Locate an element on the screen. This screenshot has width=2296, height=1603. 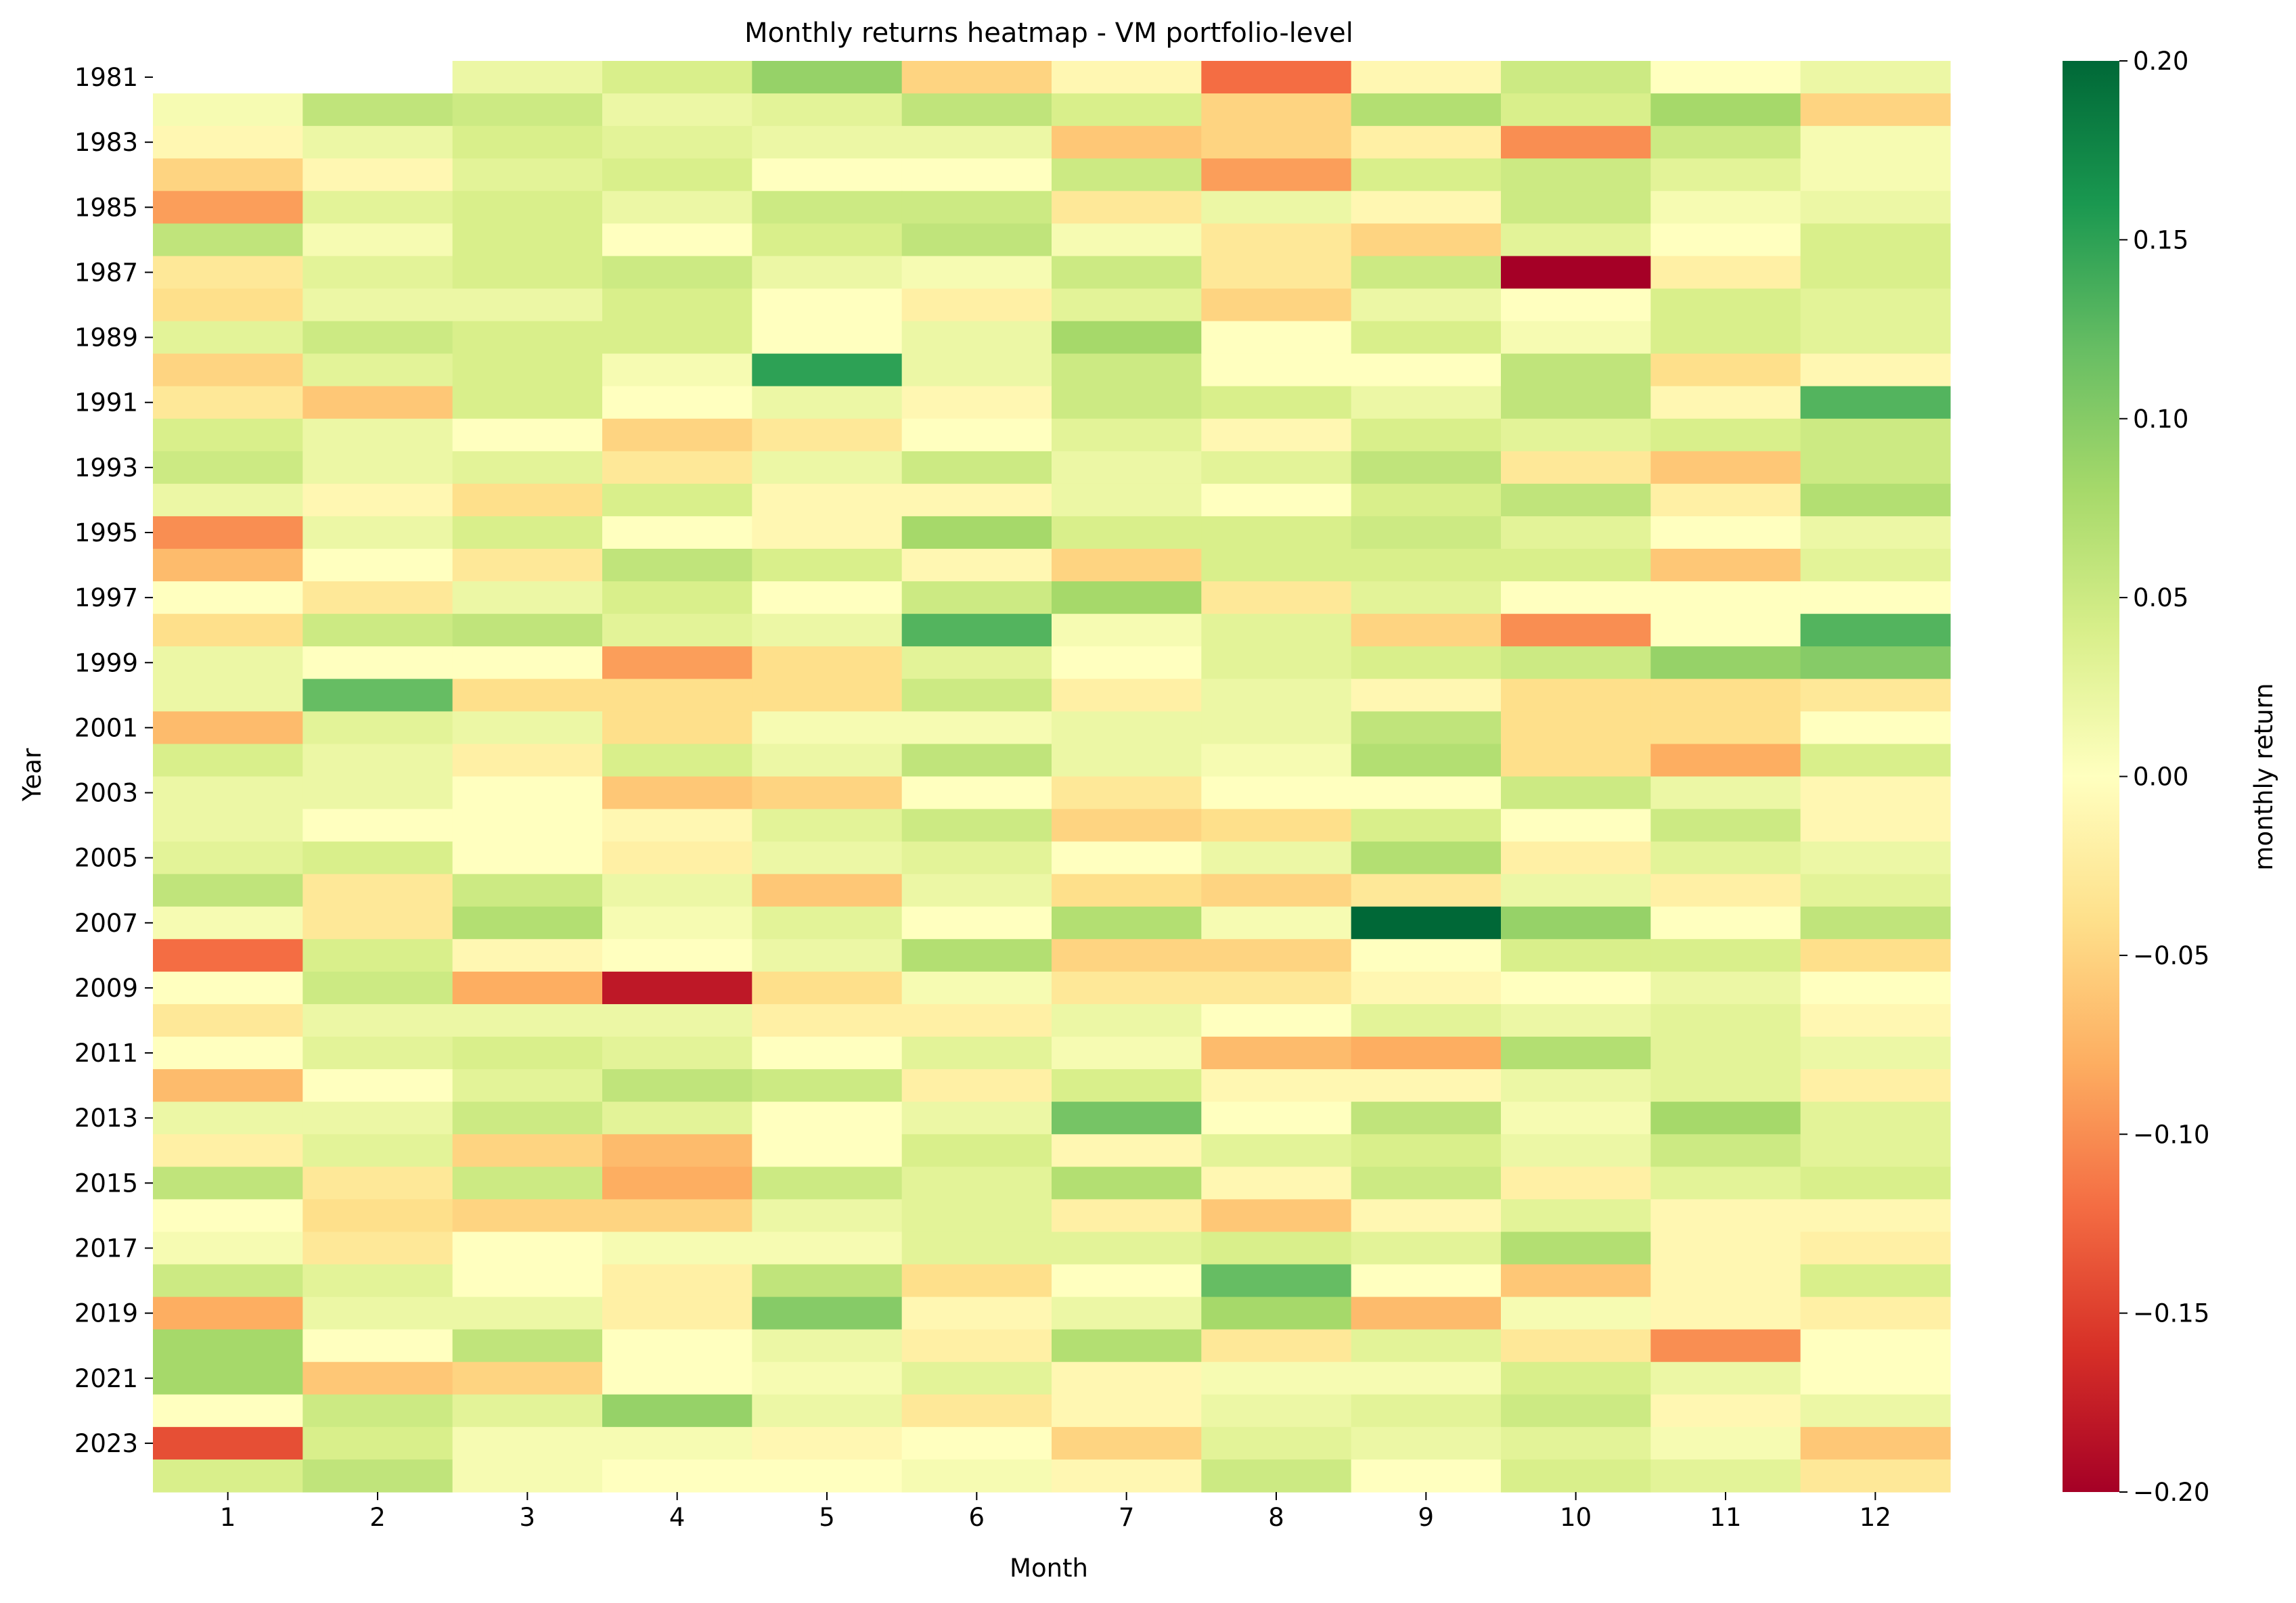
y-tick-label: 1999 is located at coordinates (106, 663).